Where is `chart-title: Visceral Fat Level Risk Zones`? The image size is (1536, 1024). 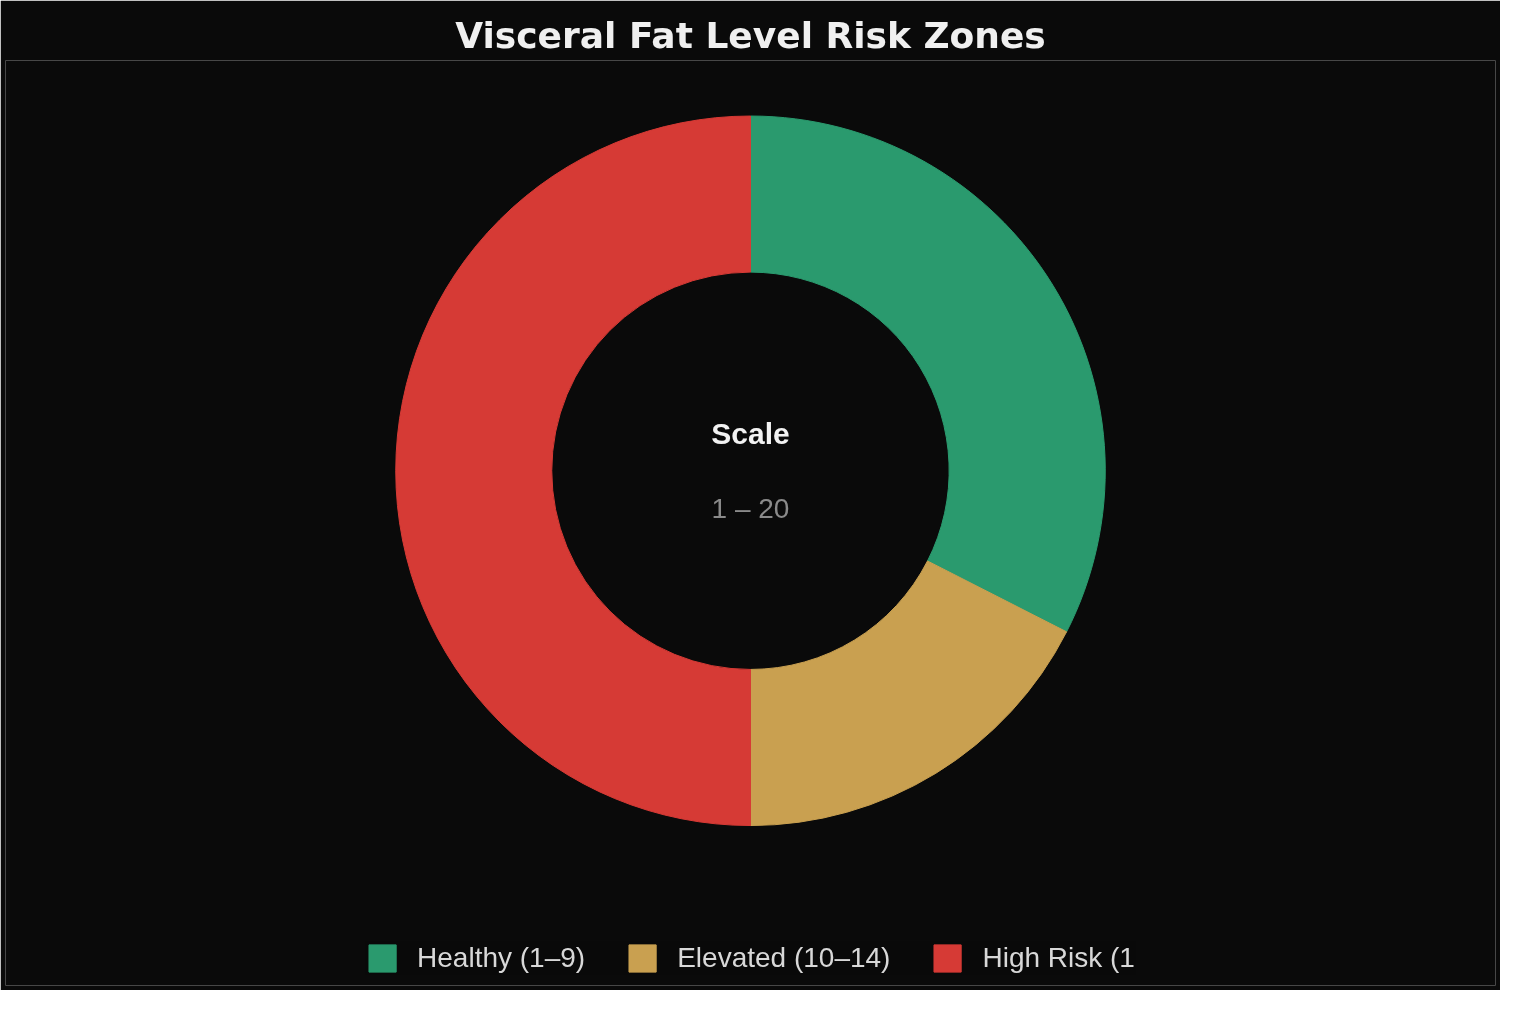
chart-title: Visceral Fat Level Risk Zones is located at coordinates (750, 35).